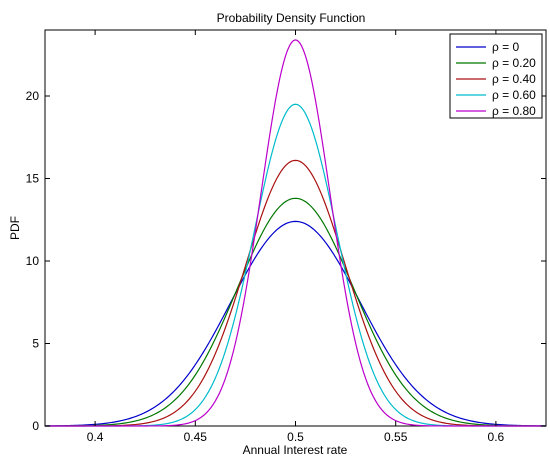 This screenshot has width=550, height=460. I want to click on legend-label-3: ρ = 0.60, so click(514, 95).